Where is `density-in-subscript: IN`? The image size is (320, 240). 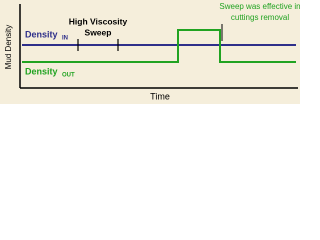 density-in-subscript: IN is located at coordinates (65, 39).